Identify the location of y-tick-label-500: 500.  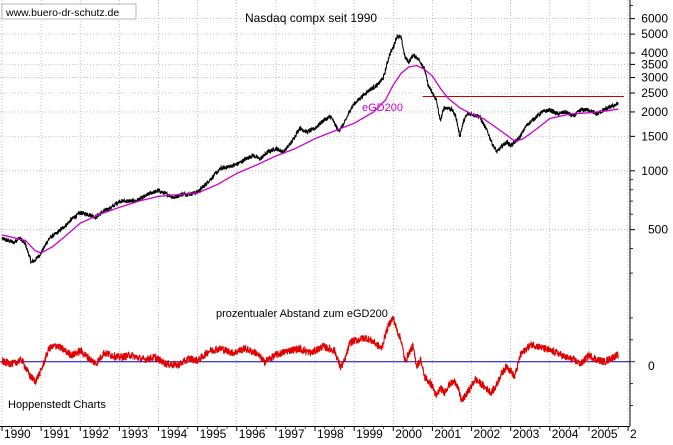
(658, 230).